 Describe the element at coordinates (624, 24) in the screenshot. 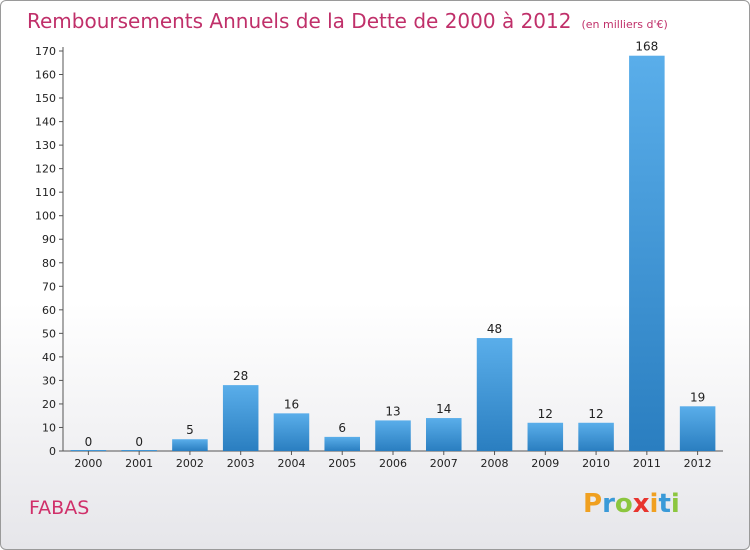

I see `chart-title-unit: (en milliers d'€)` at that location.